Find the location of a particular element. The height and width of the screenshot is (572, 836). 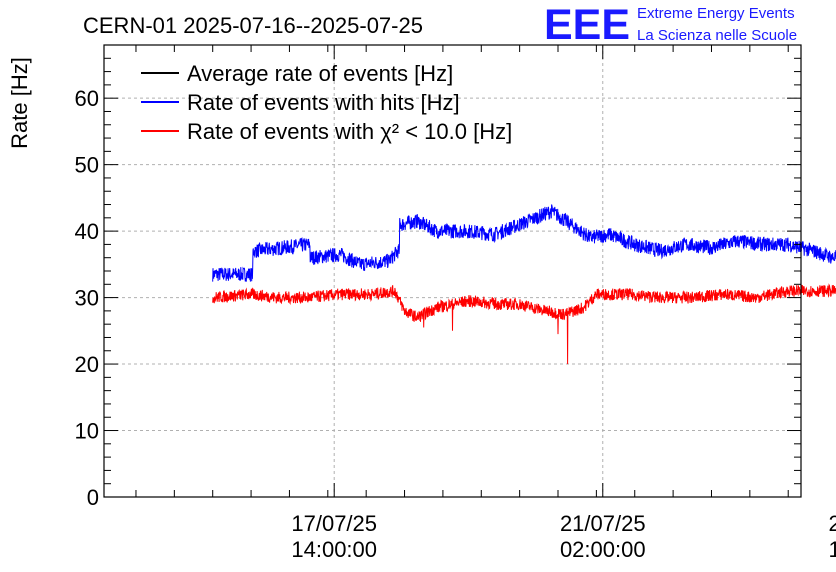

chart-title: CERN-01 2025-07-16--2025-07-25 is located at coordinates (253, 25).